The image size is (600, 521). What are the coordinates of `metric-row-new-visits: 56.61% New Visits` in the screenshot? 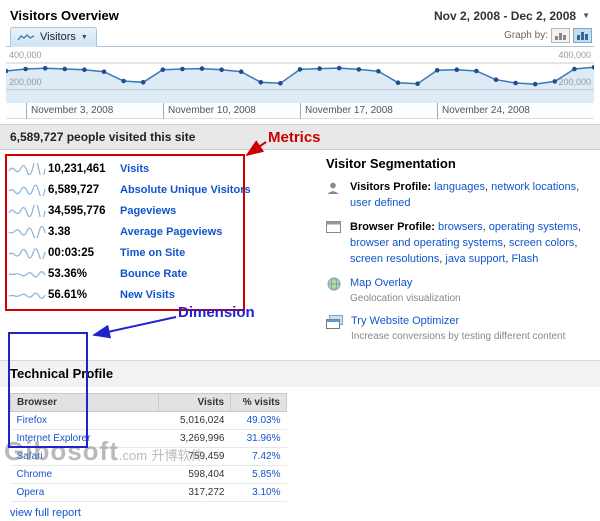 It's located at (154, 294).